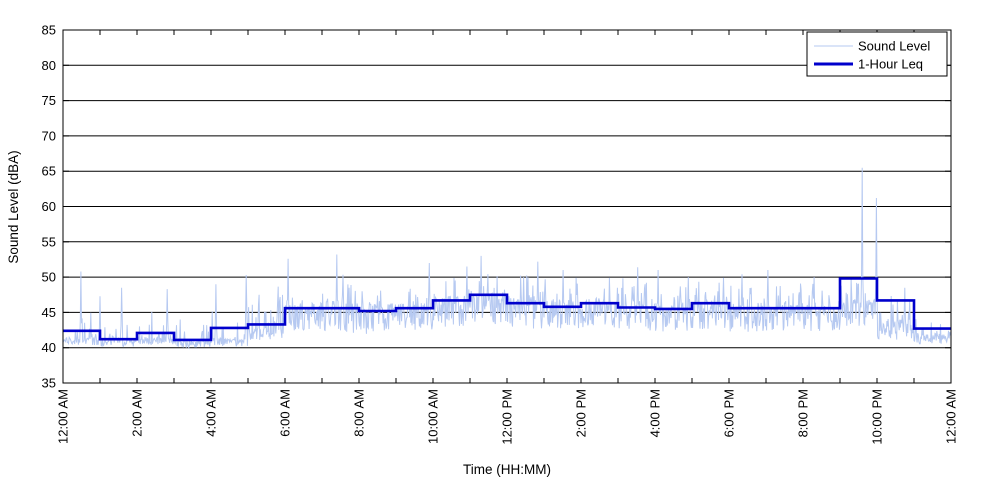 This screenshot has width=1000, height=500. What do you see at coordinates (655, 413) in the screenshot?
I see `x-tick-label: 4:00 PM` at bounding box center [655, 413].